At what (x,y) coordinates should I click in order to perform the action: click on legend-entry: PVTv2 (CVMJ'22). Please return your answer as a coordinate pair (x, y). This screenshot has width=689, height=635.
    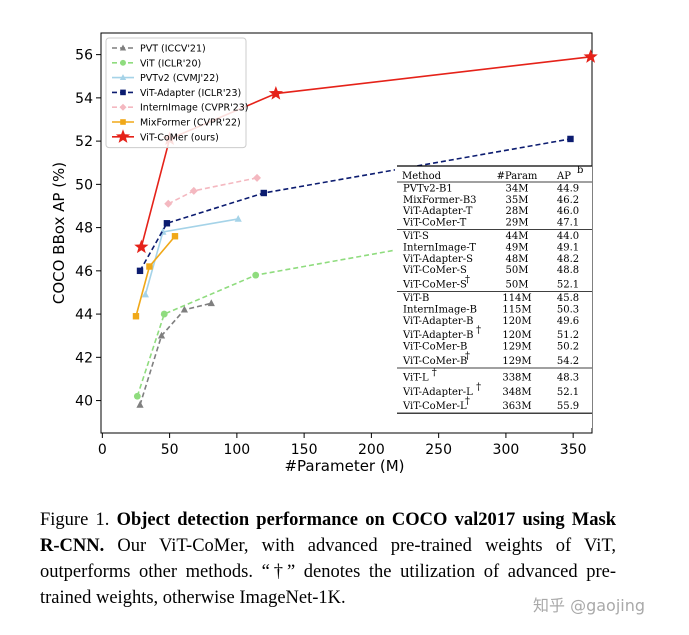
    Looking at the image, I should click on (165, 78).